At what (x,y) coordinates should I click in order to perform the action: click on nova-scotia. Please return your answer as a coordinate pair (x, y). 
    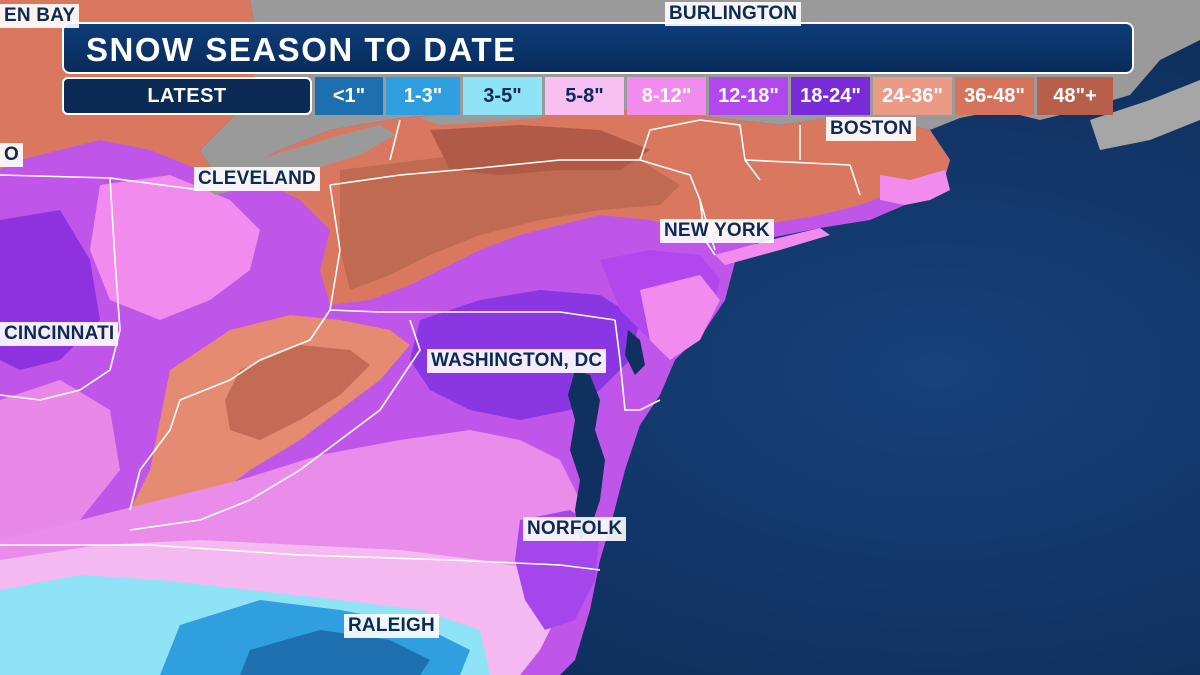
    Looking at the image, I should click on (1145, 115).